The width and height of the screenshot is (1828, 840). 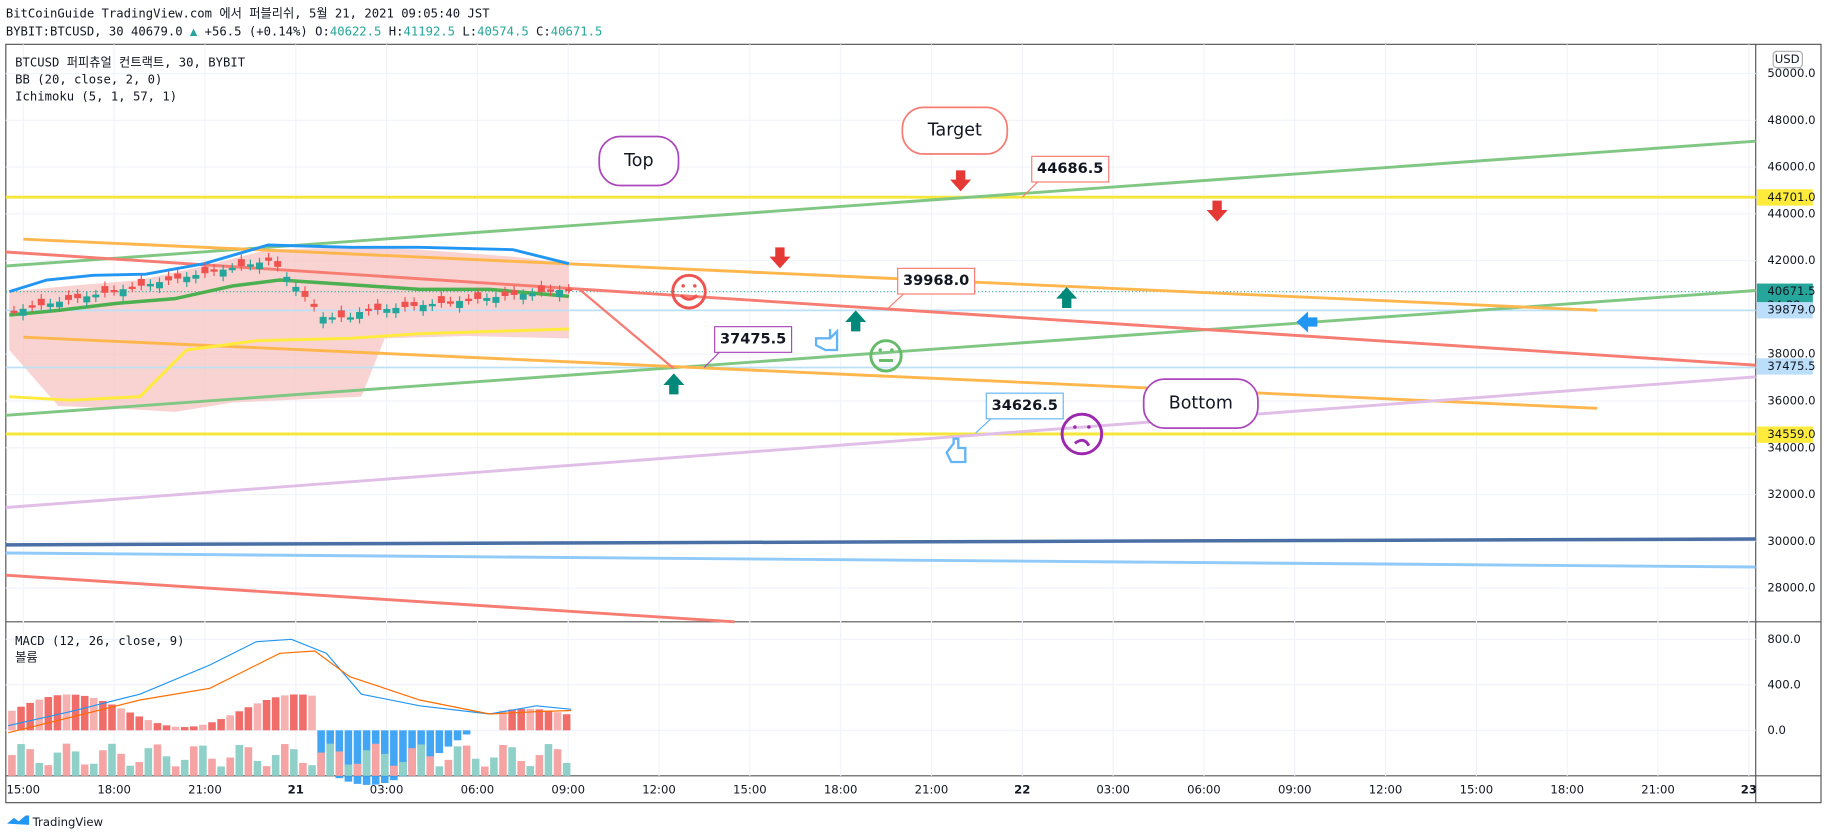 I want to click on price-tick: 44000.0, so click(x=1791, y=213).